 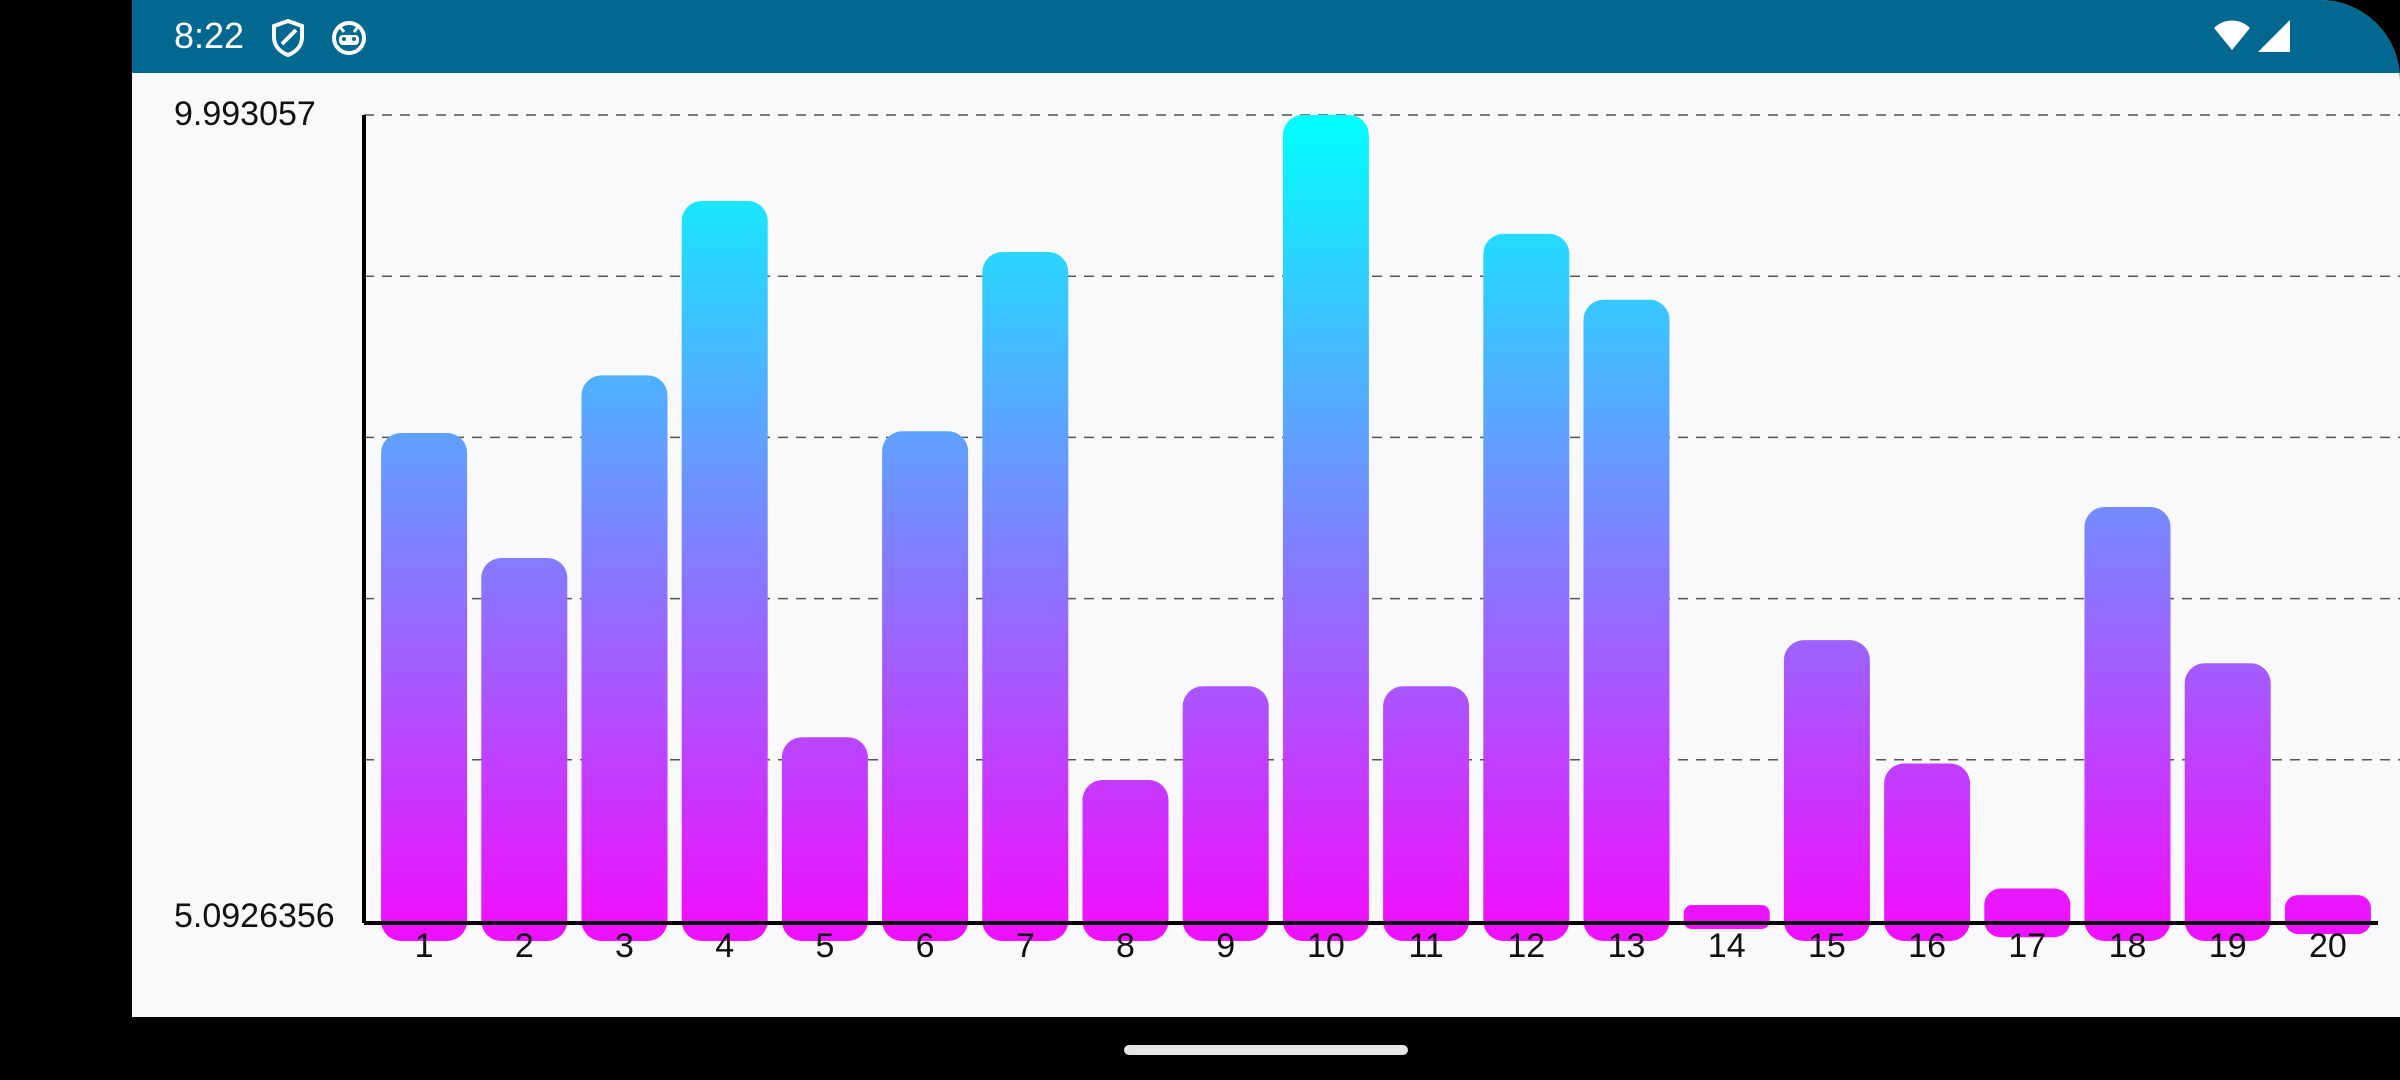 I want to click on status-time: 8:22, so click(x=209, y=35).